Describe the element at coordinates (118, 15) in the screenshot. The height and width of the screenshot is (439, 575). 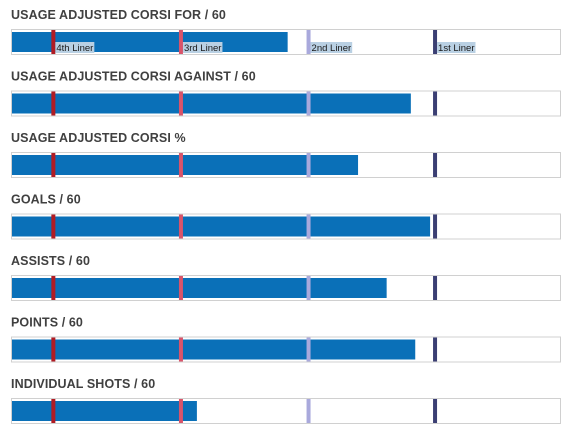
I see `metric-title: USAGE ADJUSTED CORSI FOR / 60` at that location.